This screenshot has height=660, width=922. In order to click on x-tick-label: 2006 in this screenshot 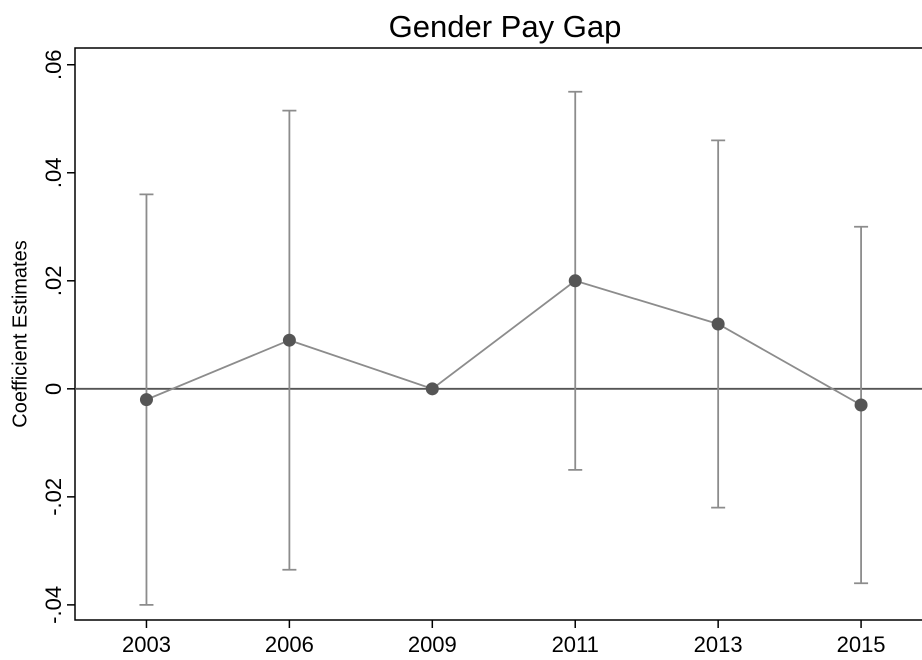, I will do `click(289, 644)`.